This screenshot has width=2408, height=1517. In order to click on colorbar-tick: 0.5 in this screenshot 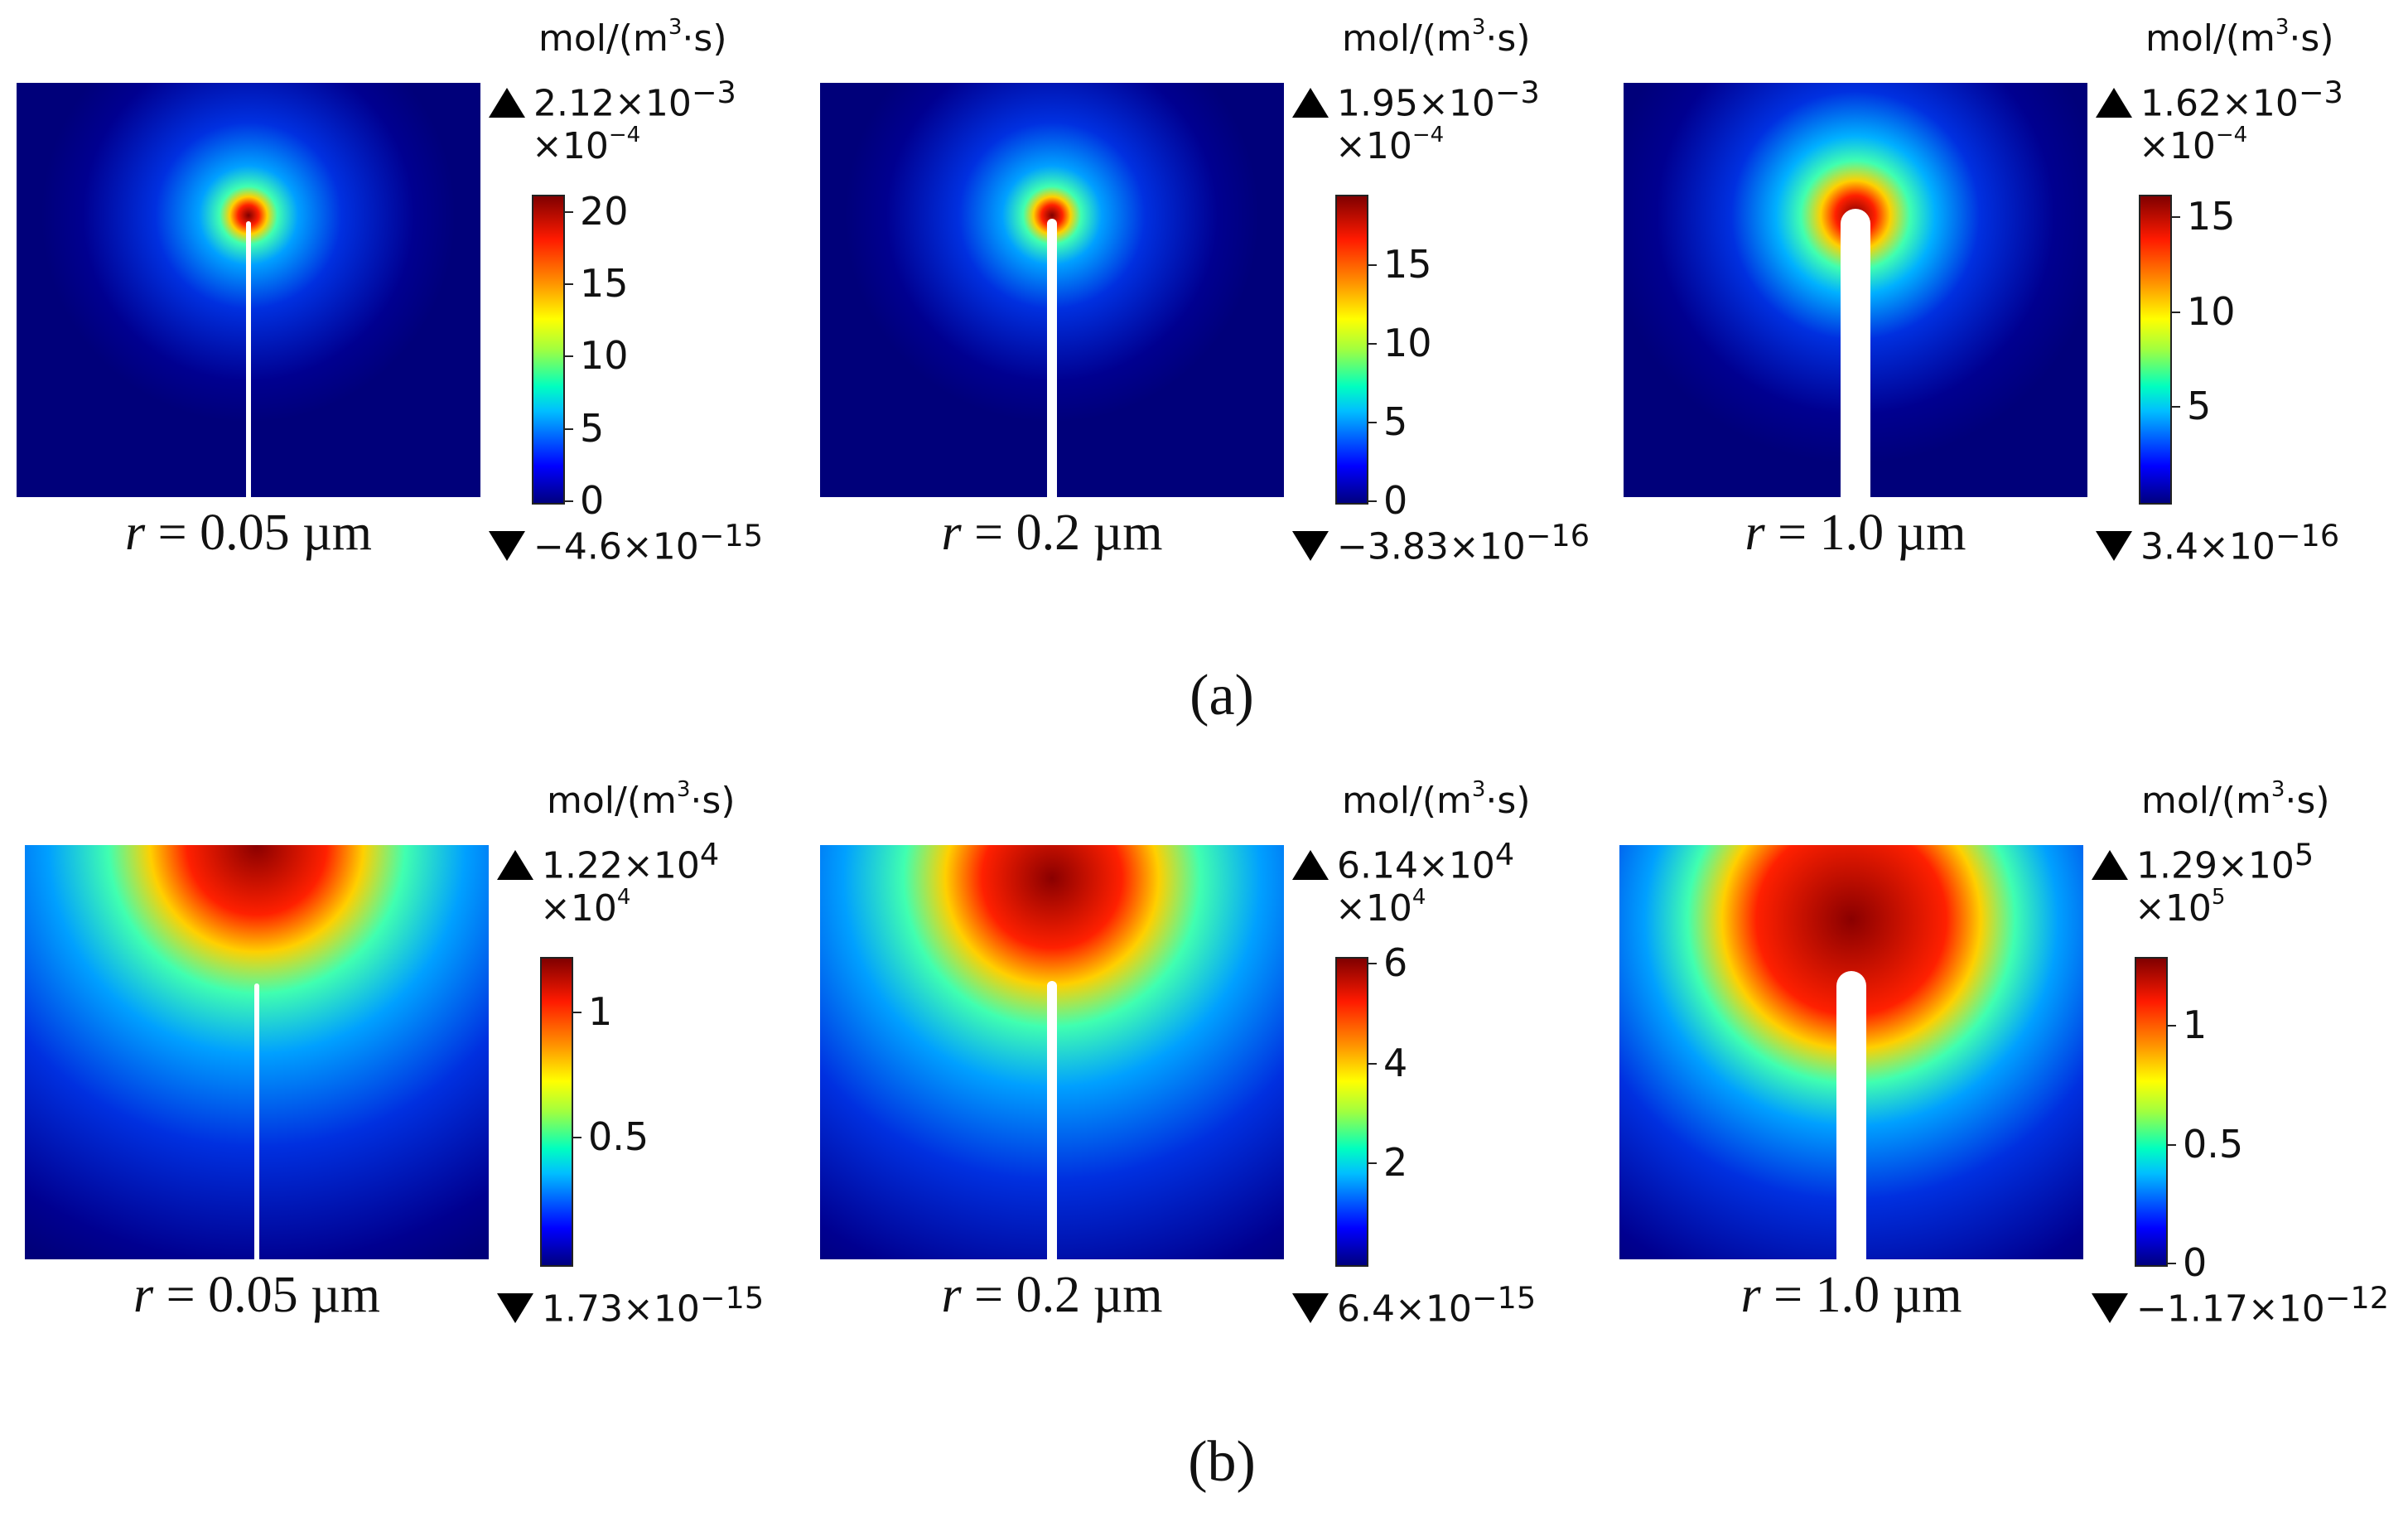, I will do `click(610, 1137)`.